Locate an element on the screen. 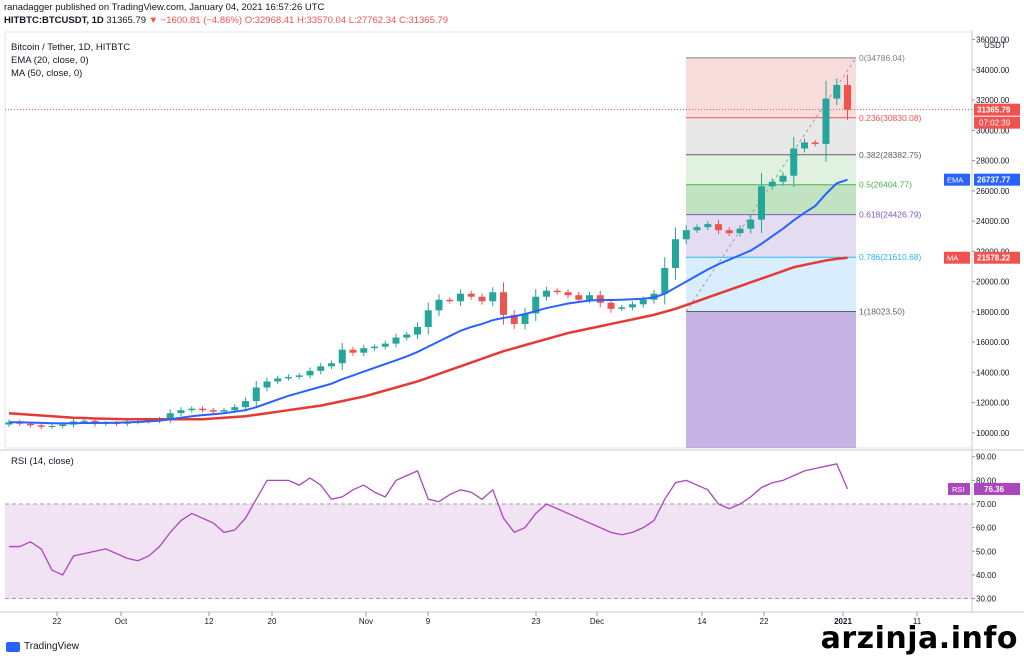  ma-price-label-text: 21578.22 is located at coordinates (994, 258).